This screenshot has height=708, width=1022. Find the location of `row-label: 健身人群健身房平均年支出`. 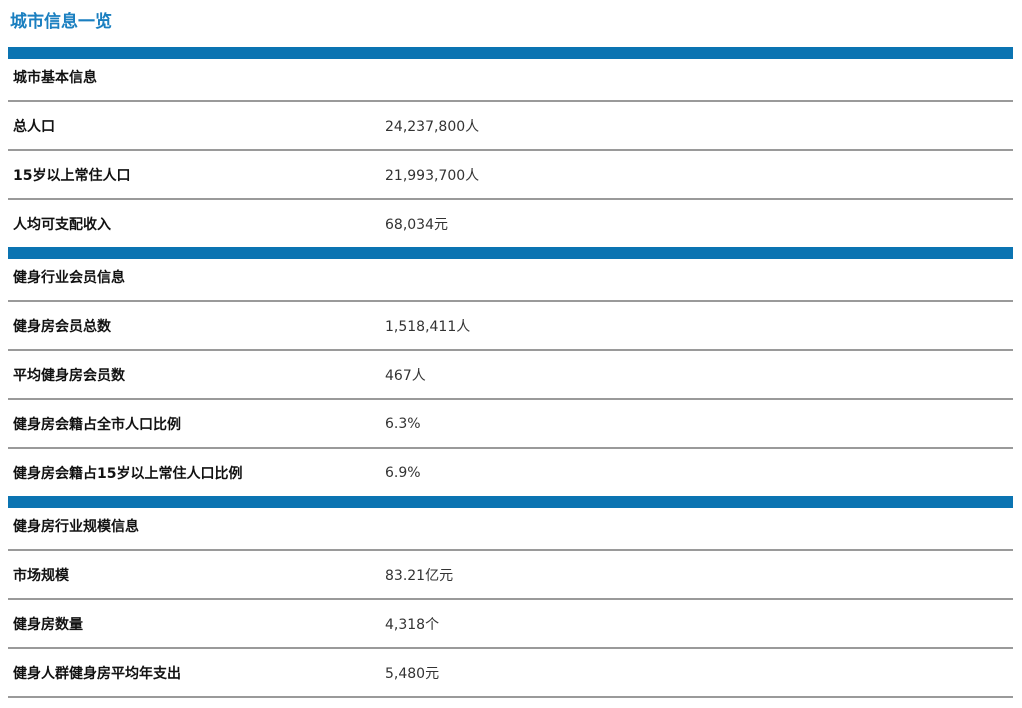

row-label: 健身人群健身房平均年支出 is located at coordinates (97, 673).